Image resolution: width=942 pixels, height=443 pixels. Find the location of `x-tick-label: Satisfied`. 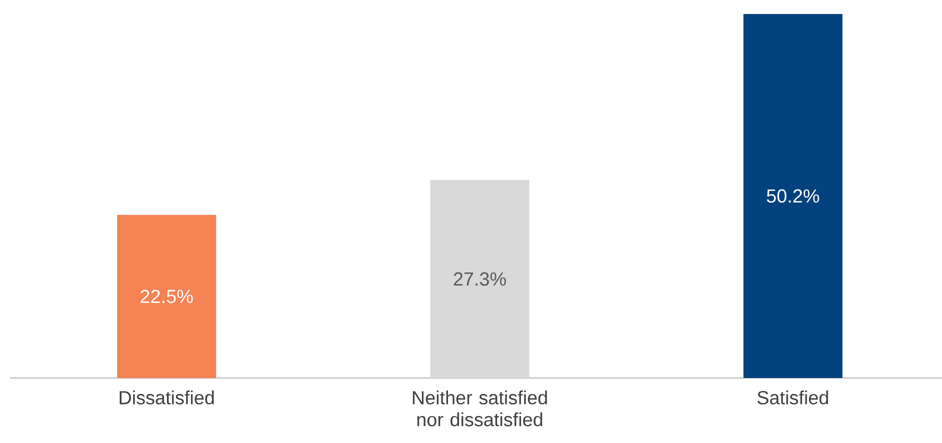

x-tick-label: Satisfied is located at coordinates (793, 397).